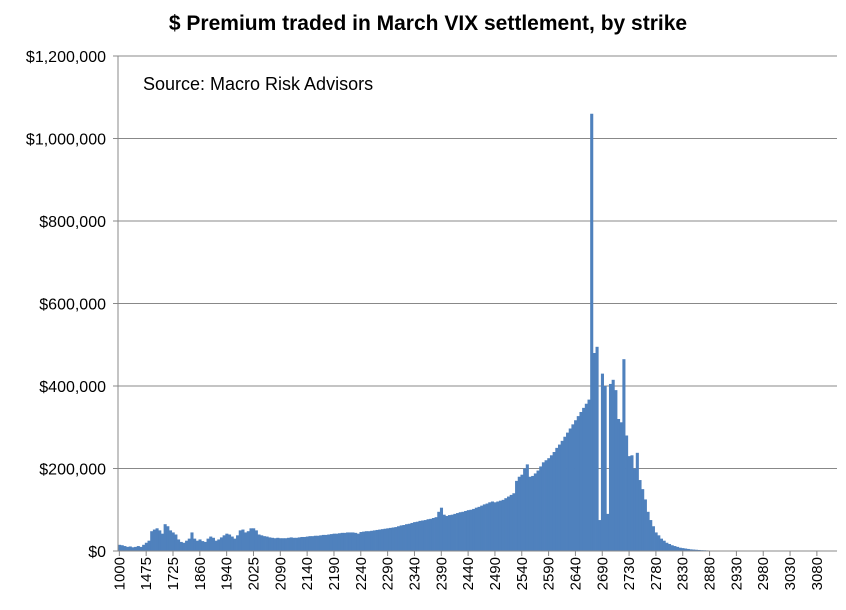 The height and width of the screenshot is (610, 846). What do you see at coordinates (72, 387) in the screenshot?
I see `y-tick-label: $400,000` at bounding box center [72, 387].